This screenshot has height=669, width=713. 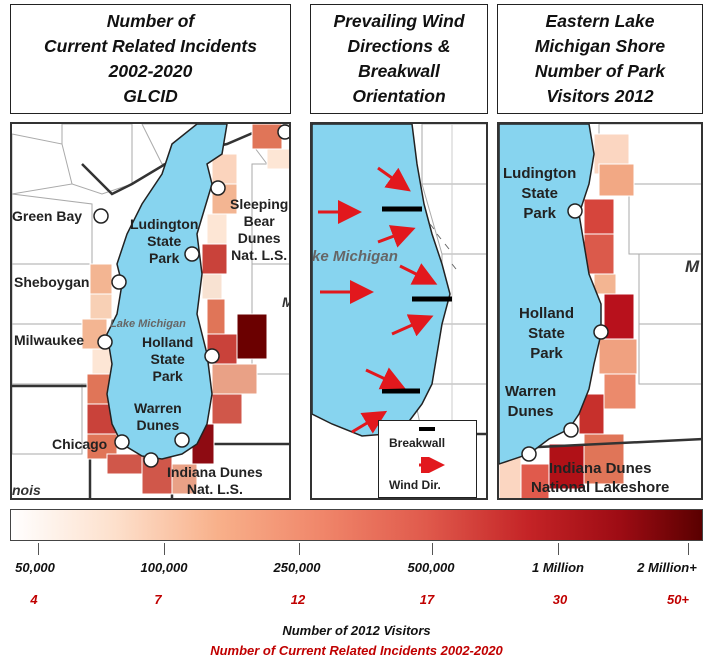 What do you see at coordinates (259, 229) in the screenshot?
I see `label-sleeping-bear: Sleeping Bear Dunes Nat. L.S.` at bounding box center [259, 229].